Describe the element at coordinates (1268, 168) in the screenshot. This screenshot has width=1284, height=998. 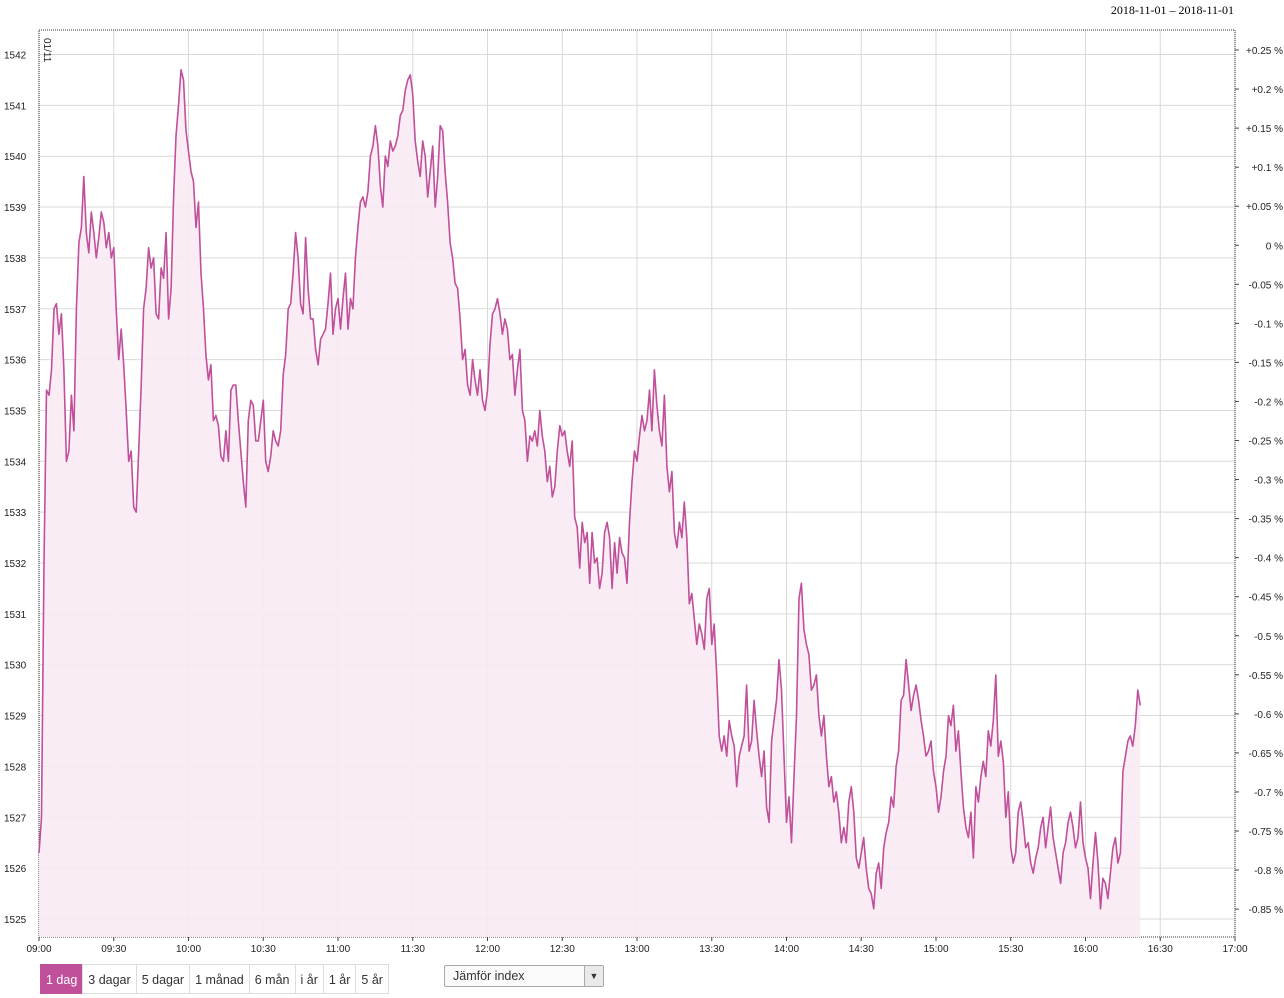
I see `y2-tick-label: +0.1 %` at that location.